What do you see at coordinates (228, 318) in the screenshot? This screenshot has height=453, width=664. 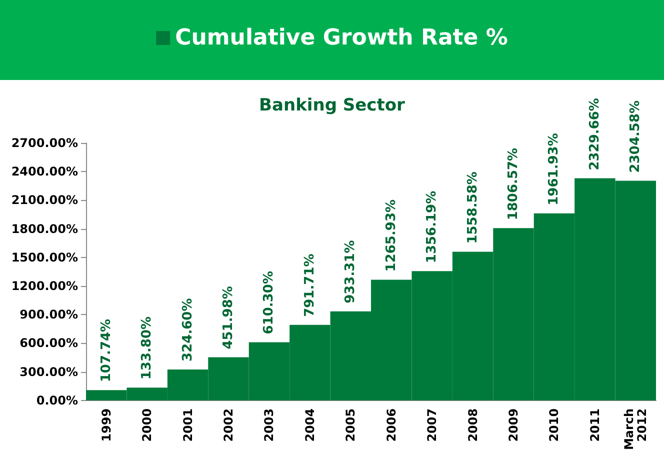 I see `data-label: 451.98%` at bounding box center [228, 318].